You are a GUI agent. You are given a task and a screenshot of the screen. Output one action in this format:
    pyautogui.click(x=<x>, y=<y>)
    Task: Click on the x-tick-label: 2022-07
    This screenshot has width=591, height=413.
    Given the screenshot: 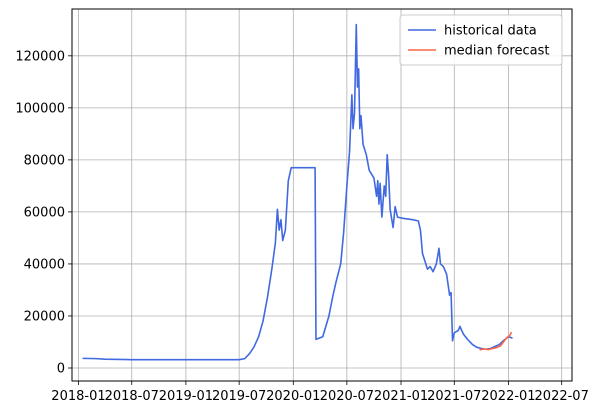 What is the action you would take?
    pyautogui.click(x=562, y=396)
    